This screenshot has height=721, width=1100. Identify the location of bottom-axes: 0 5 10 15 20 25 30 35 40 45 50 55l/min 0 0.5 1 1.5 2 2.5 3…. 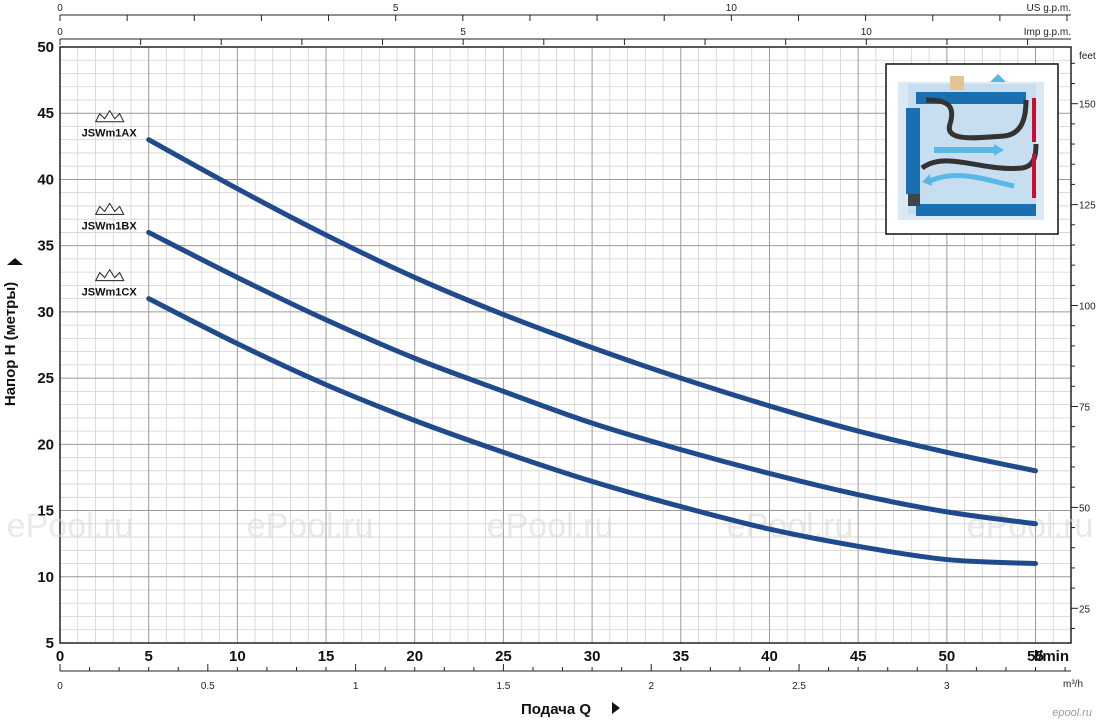
(569, 670).